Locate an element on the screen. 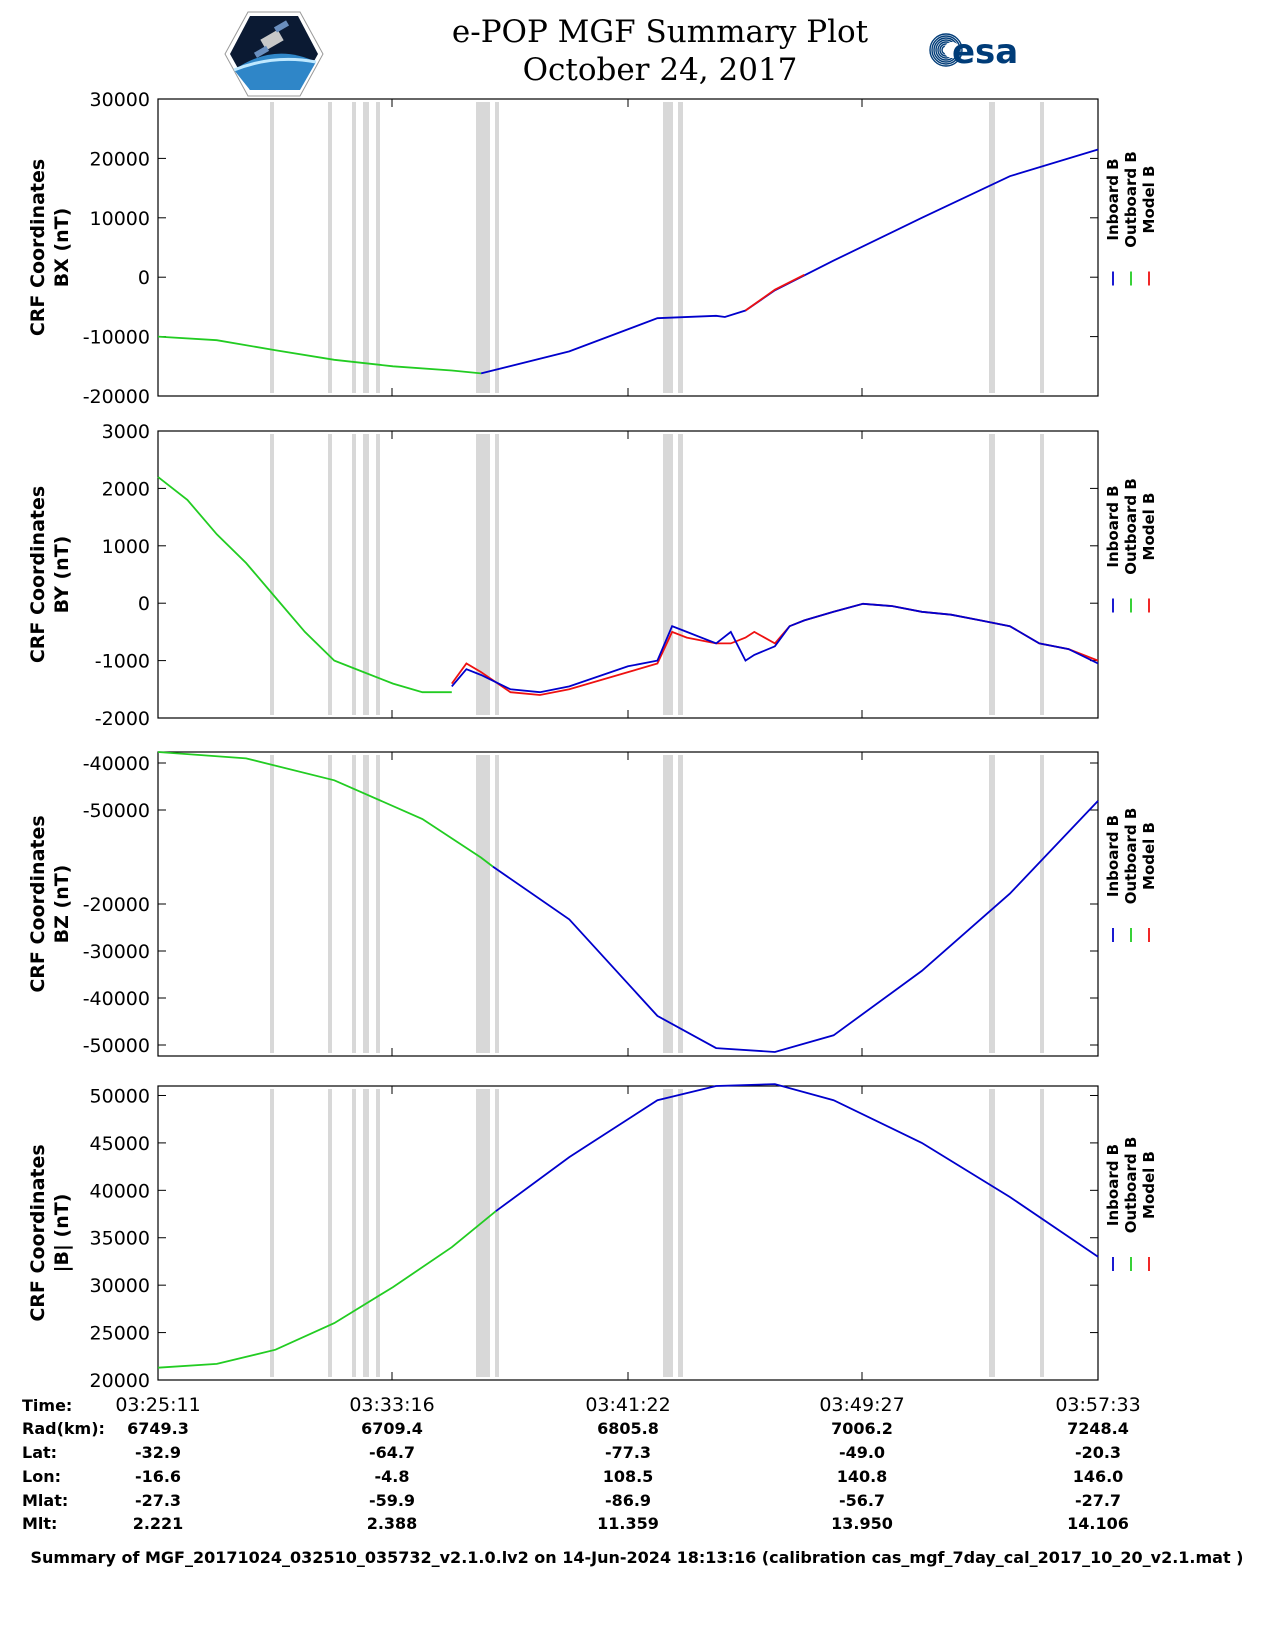  logo-atmosphere is located at coordinates (275, 64).